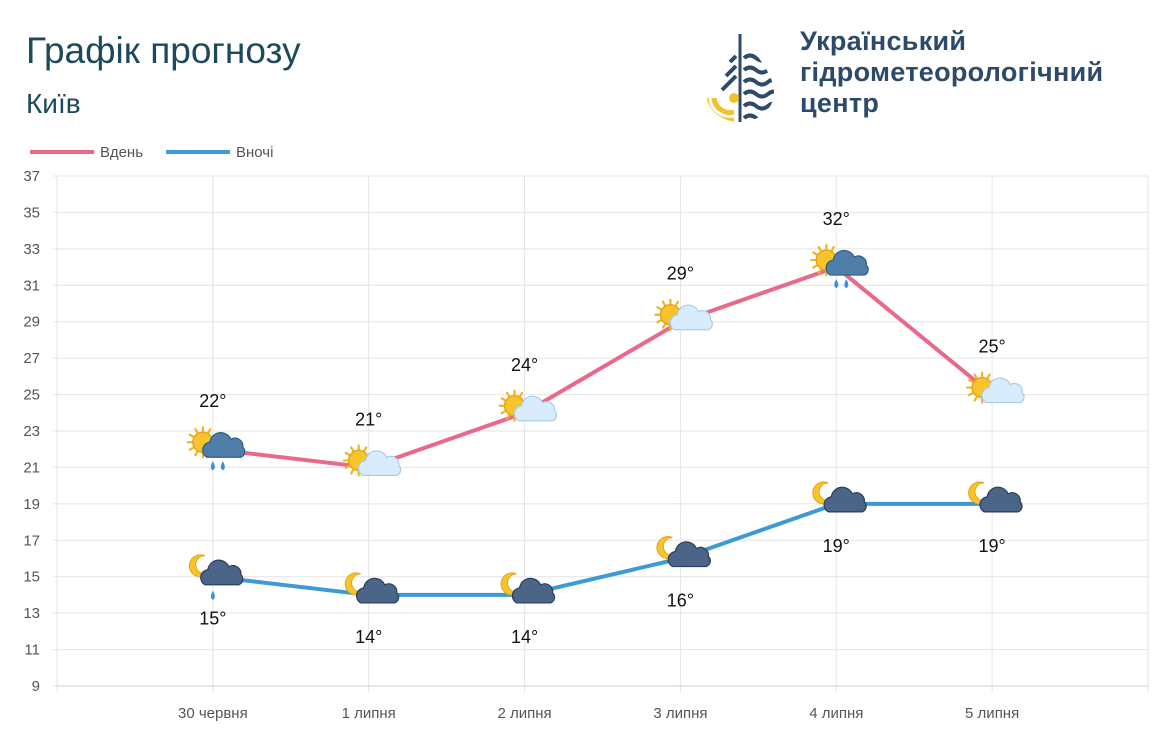 The height and width of the screenshot is (749, 1174). I want to click on city-name: Київ, so click(53, 103).